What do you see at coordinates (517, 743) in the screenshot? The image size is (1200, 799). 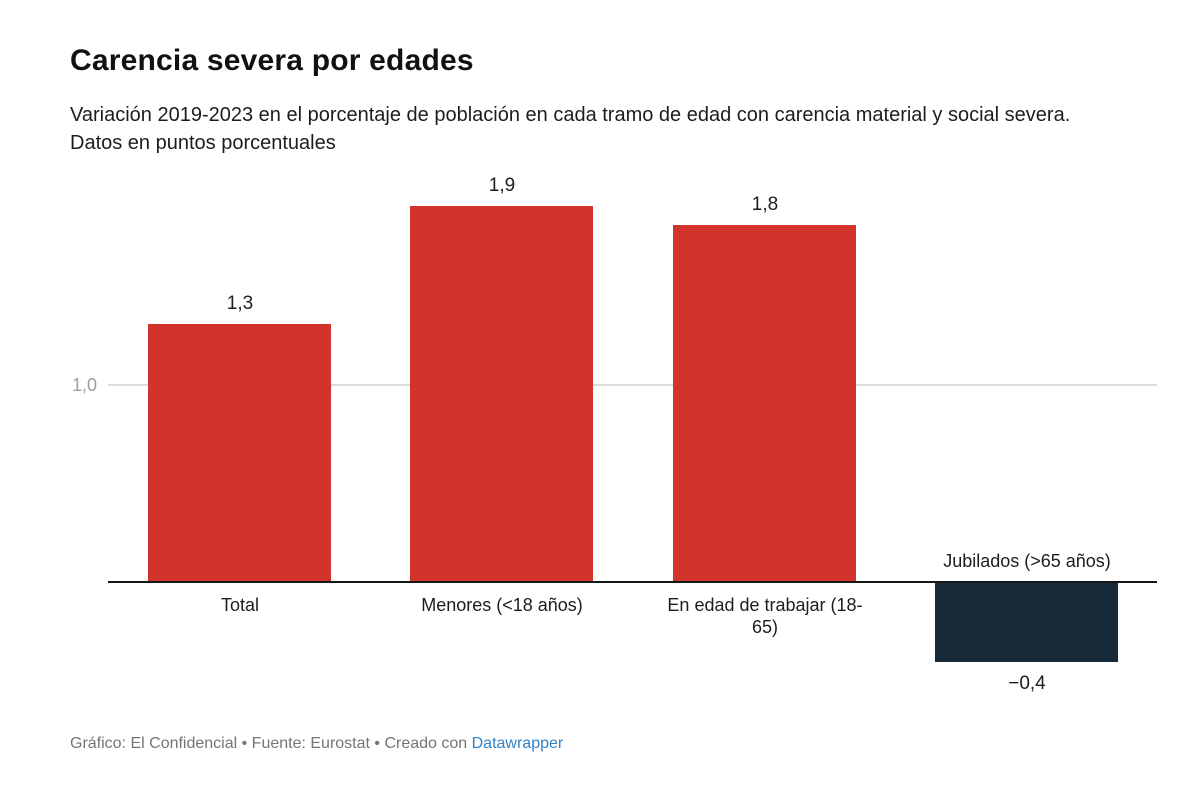 I see `datawrapper-link: Datawrapper` at bounding box center [517, 743].